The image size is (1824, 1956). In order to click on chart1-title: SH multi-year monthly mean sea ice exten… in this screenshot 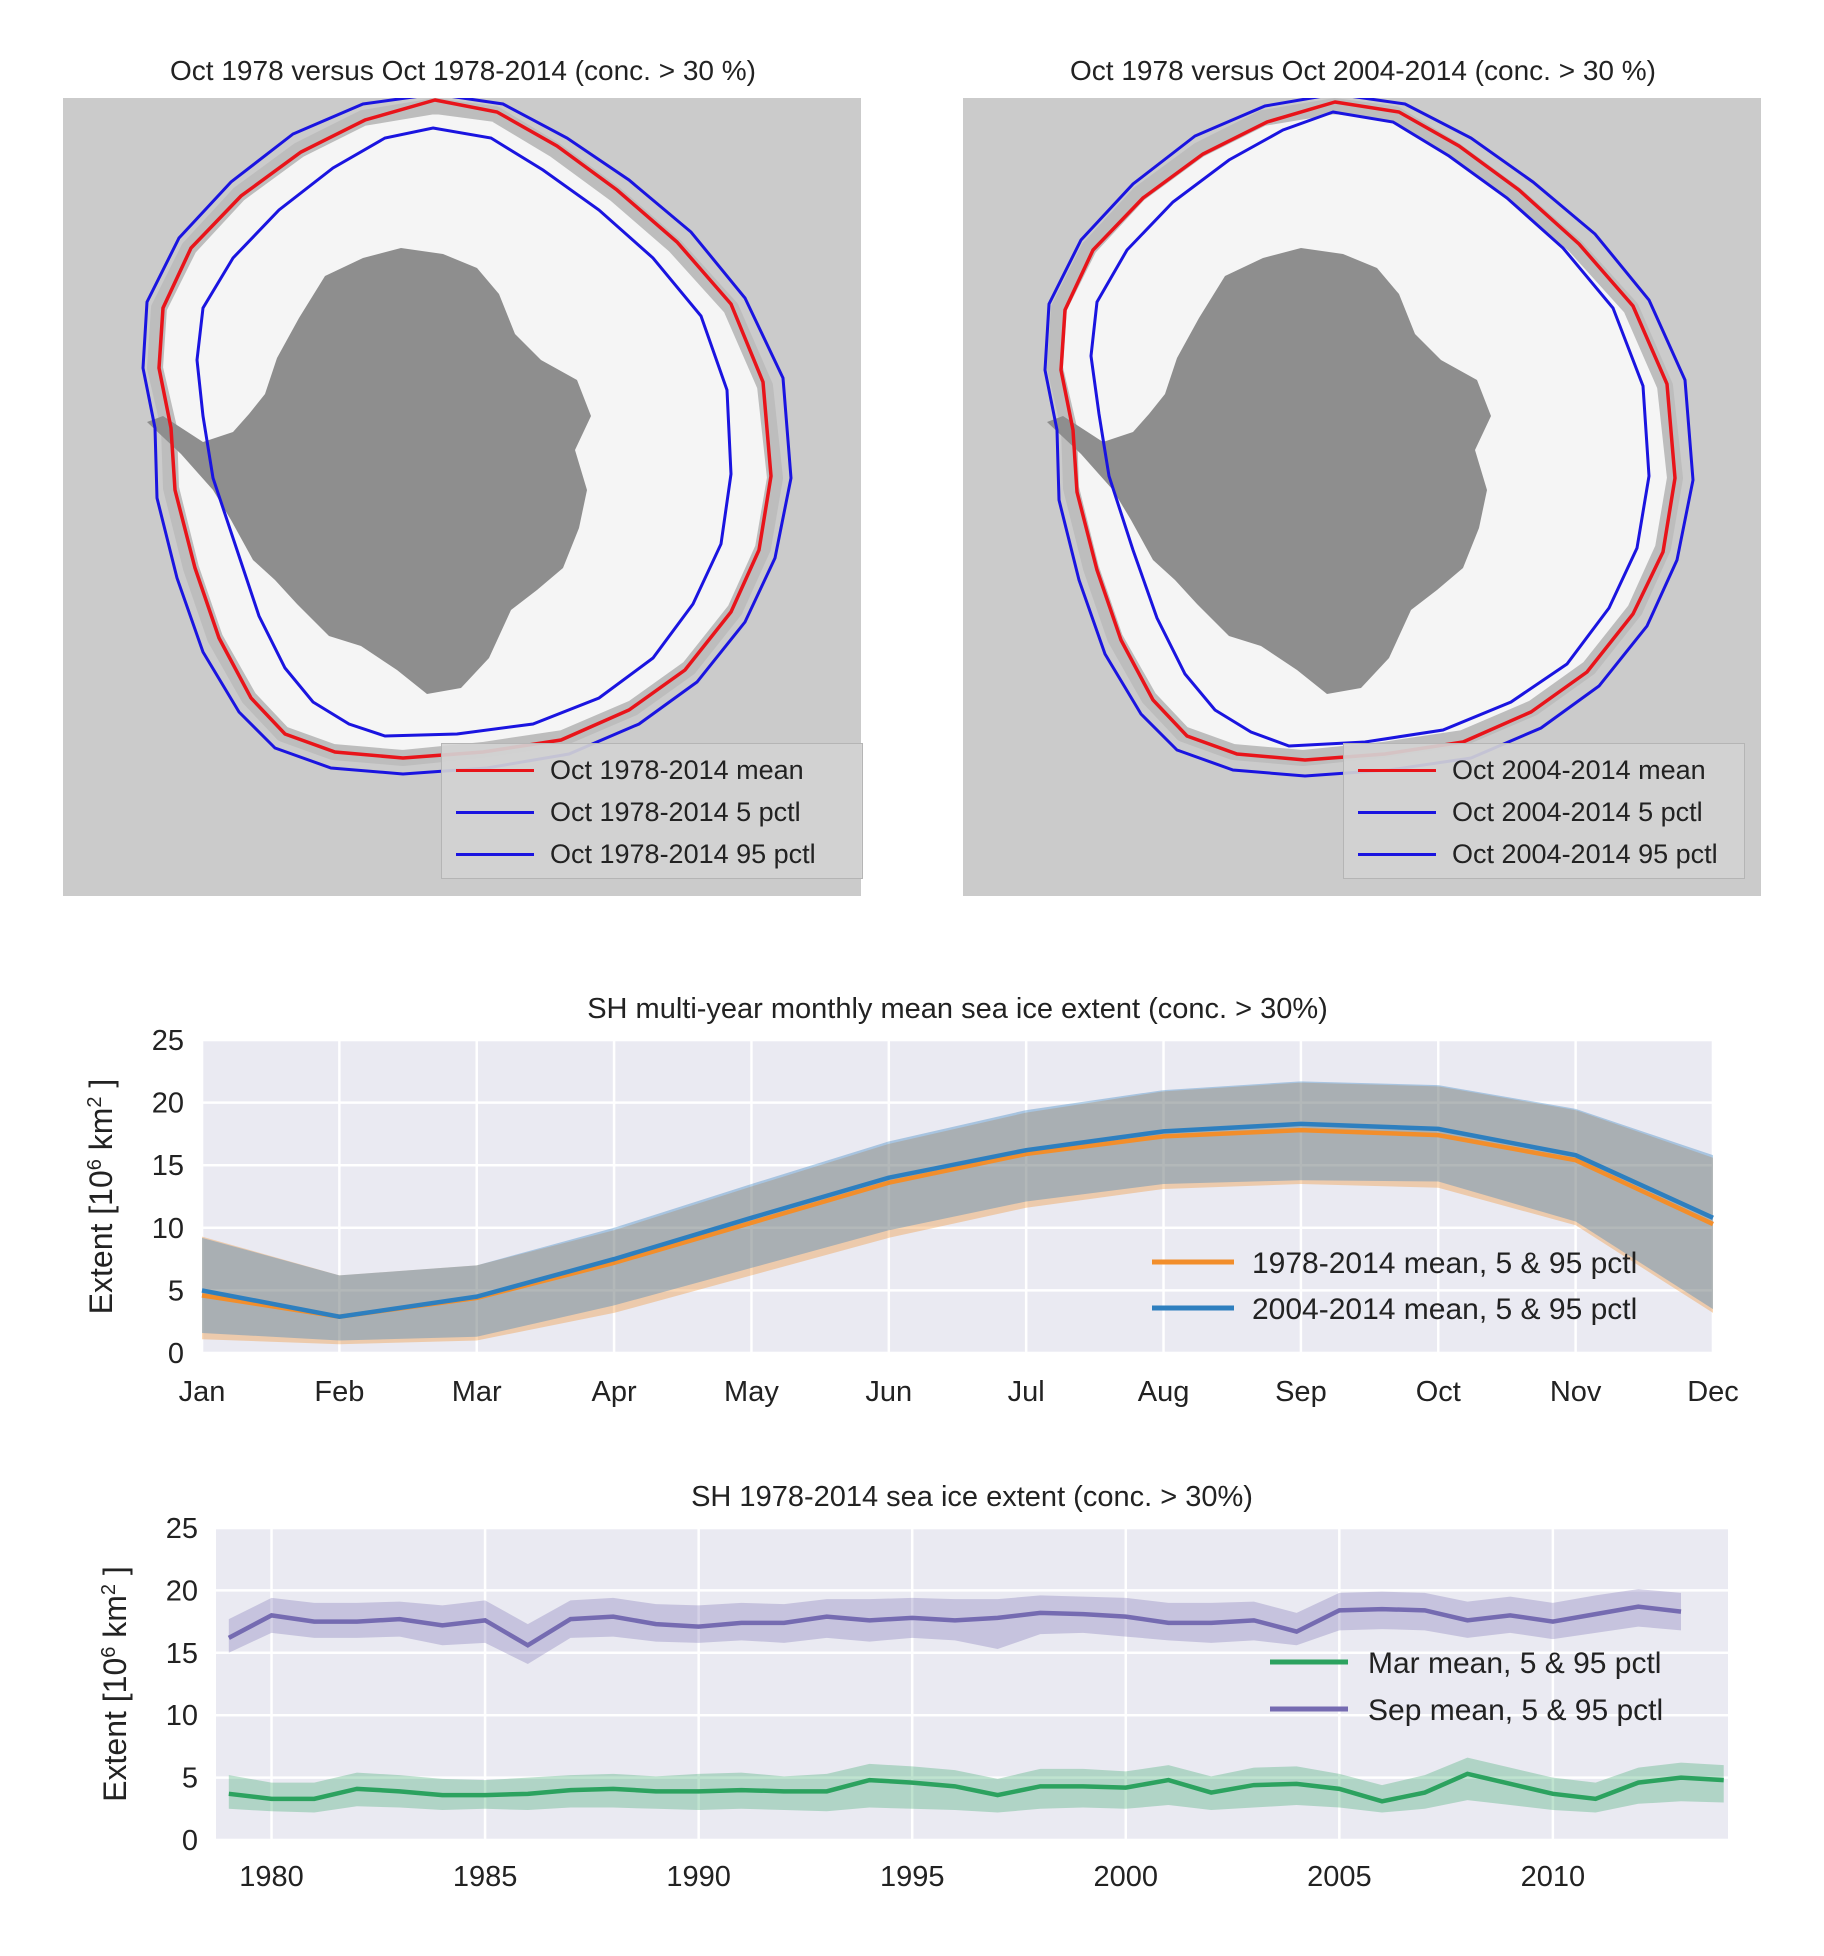, I will do `click(957, 1009)`.